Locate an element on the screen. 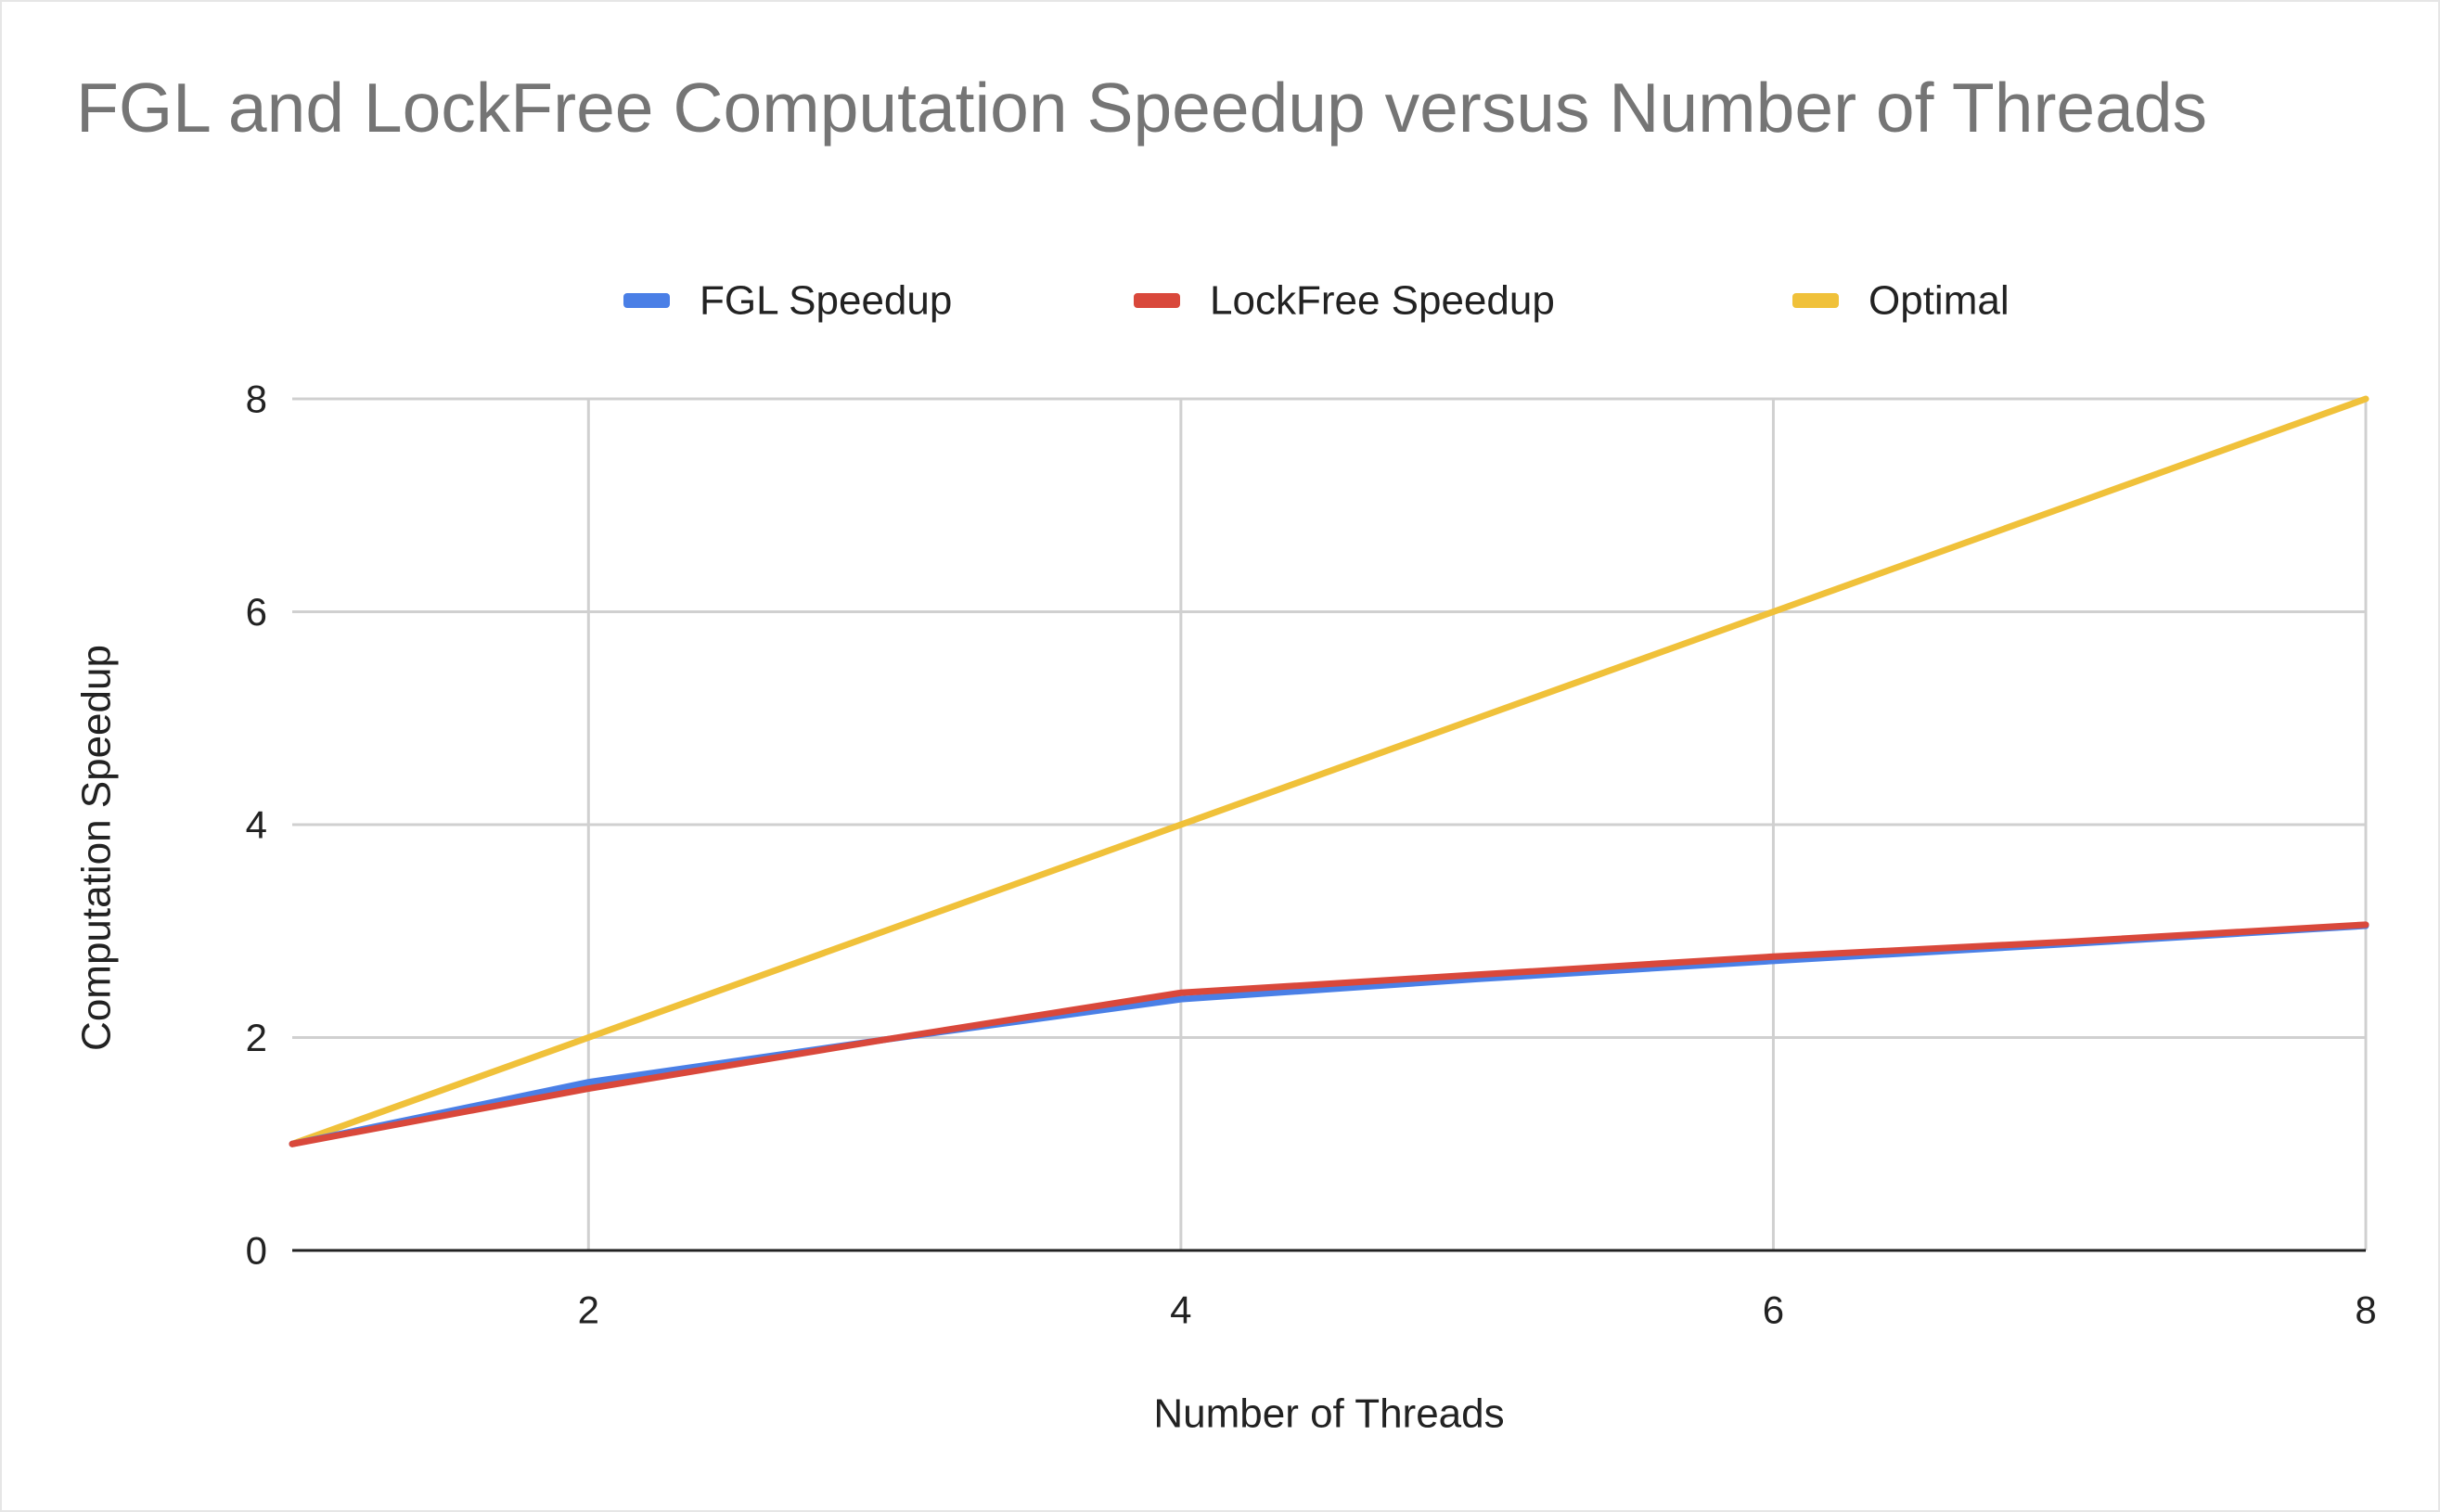 Image resolution: width=2440 pixels, height=1512 pixels. y-tick-label: 2 is located at coordinates (256, 1037).